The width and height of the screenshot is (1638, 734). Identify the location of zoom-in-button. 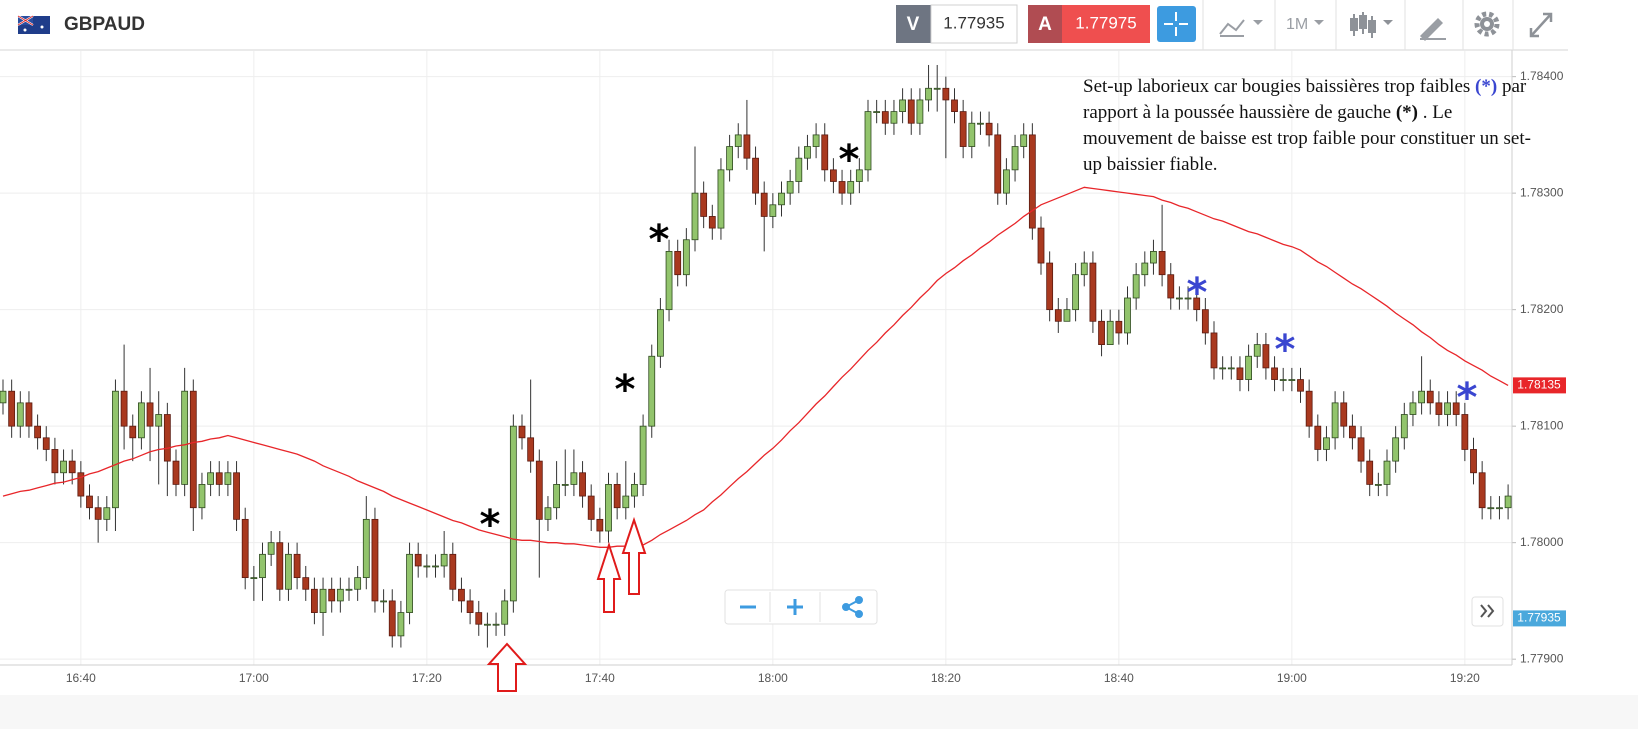
(795, 607).